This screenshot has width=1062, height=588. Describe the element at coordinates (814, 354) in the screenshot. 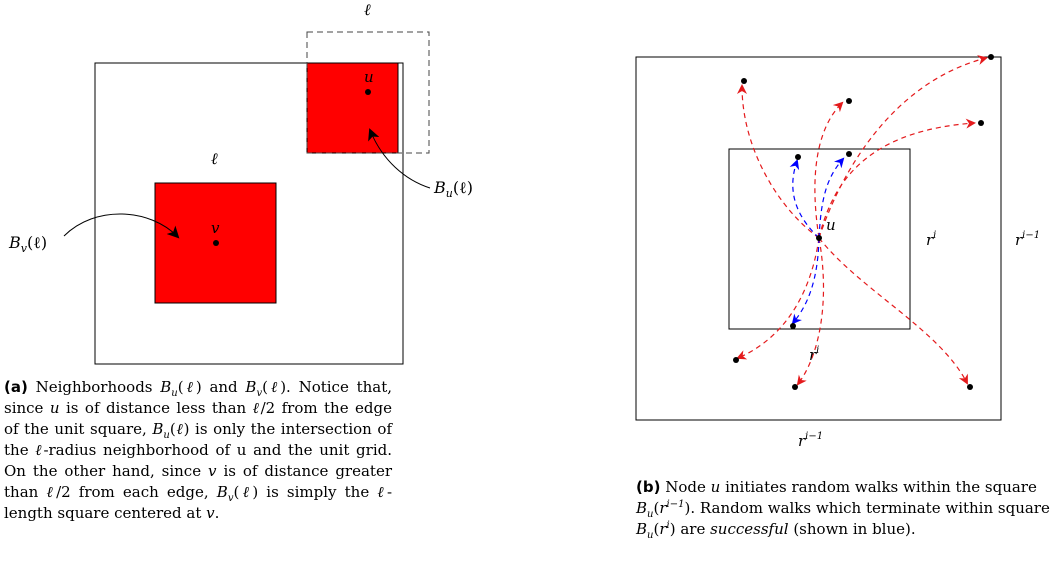

I see `label-ri-bottom: ri` at that location.